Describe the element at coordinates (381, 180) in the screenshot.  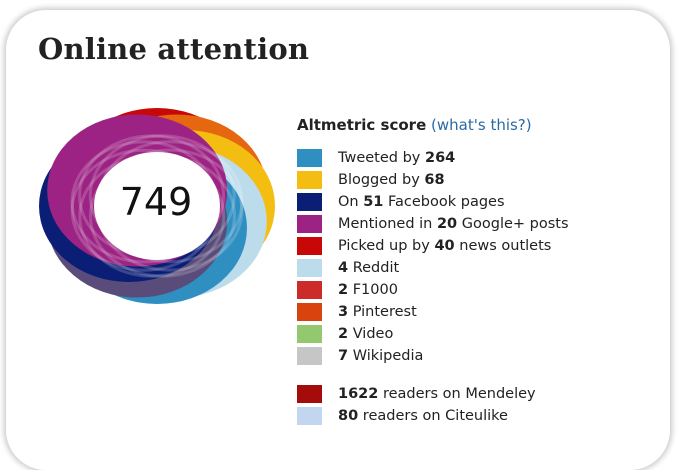
I see `legend-label-prefix: Blogged by` at that location.